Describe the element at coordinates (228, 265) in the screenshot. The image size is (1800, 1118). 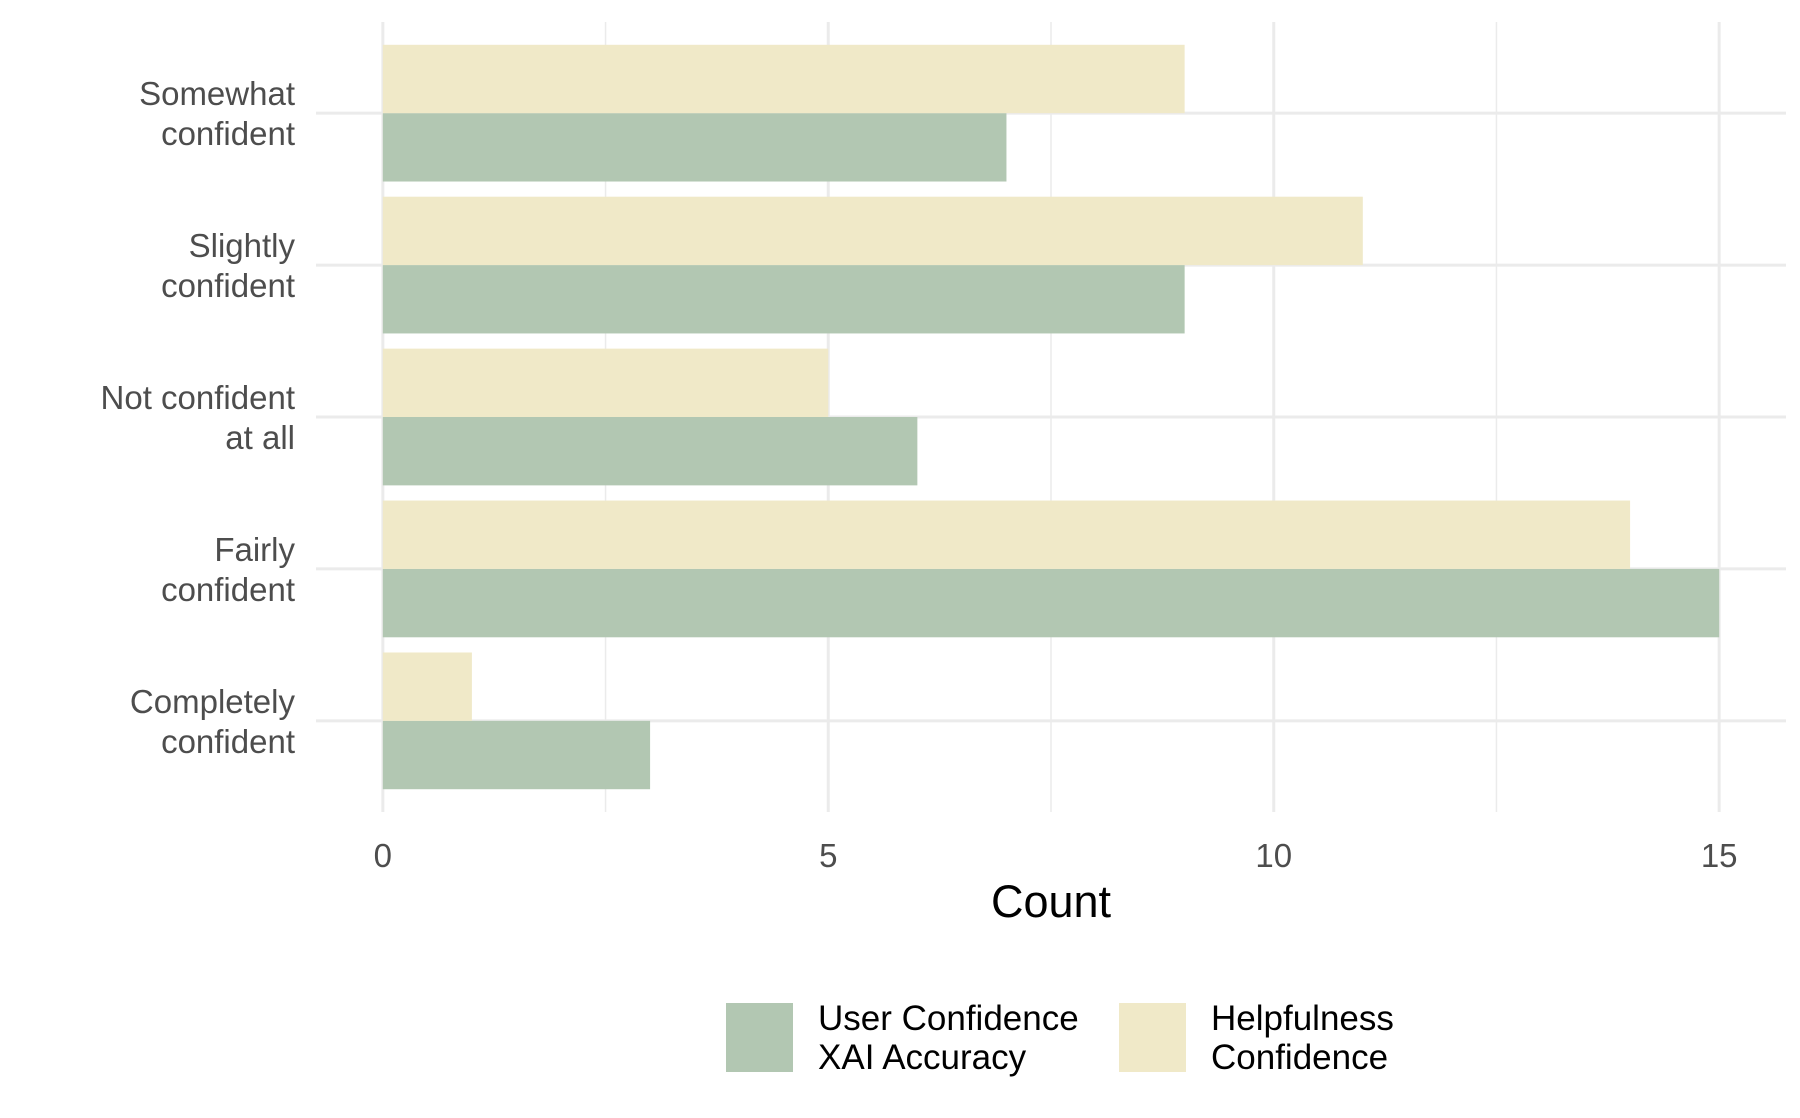
I see `y-tick-label: Slightly confident` at that location.